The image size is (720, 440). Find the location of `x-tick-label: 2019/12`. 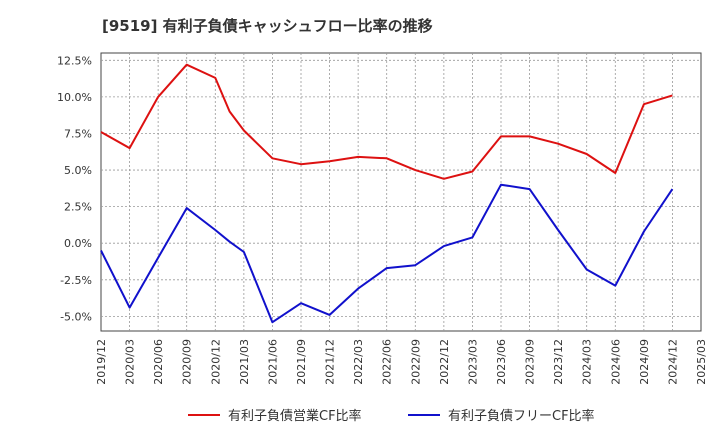

x-tick-label: 2019/12 is located at coordinates (101, 362).